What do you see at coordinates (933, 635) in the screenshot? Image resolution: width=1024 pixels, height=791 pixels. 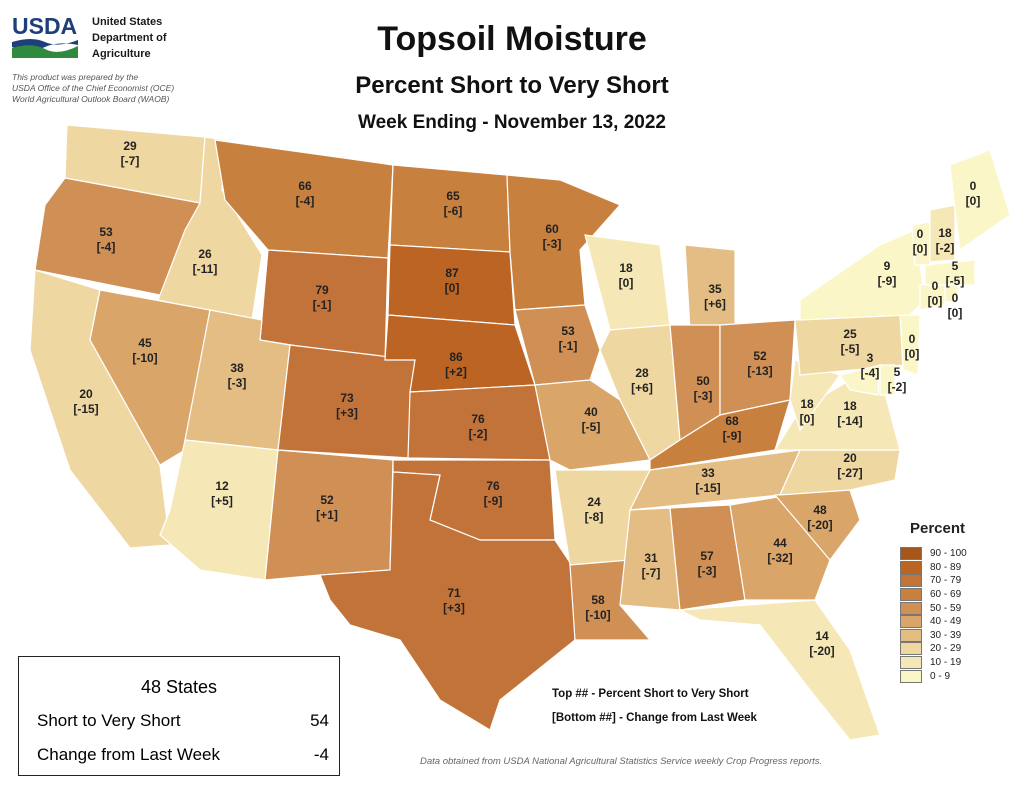 I see `legend-item: 30 - 39` at bounding box center [933, 635].